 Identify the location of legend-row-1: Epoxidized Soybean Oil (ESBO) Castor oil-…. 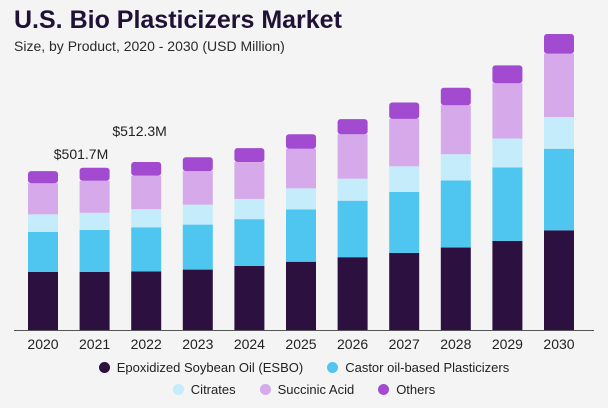
(304, 367).